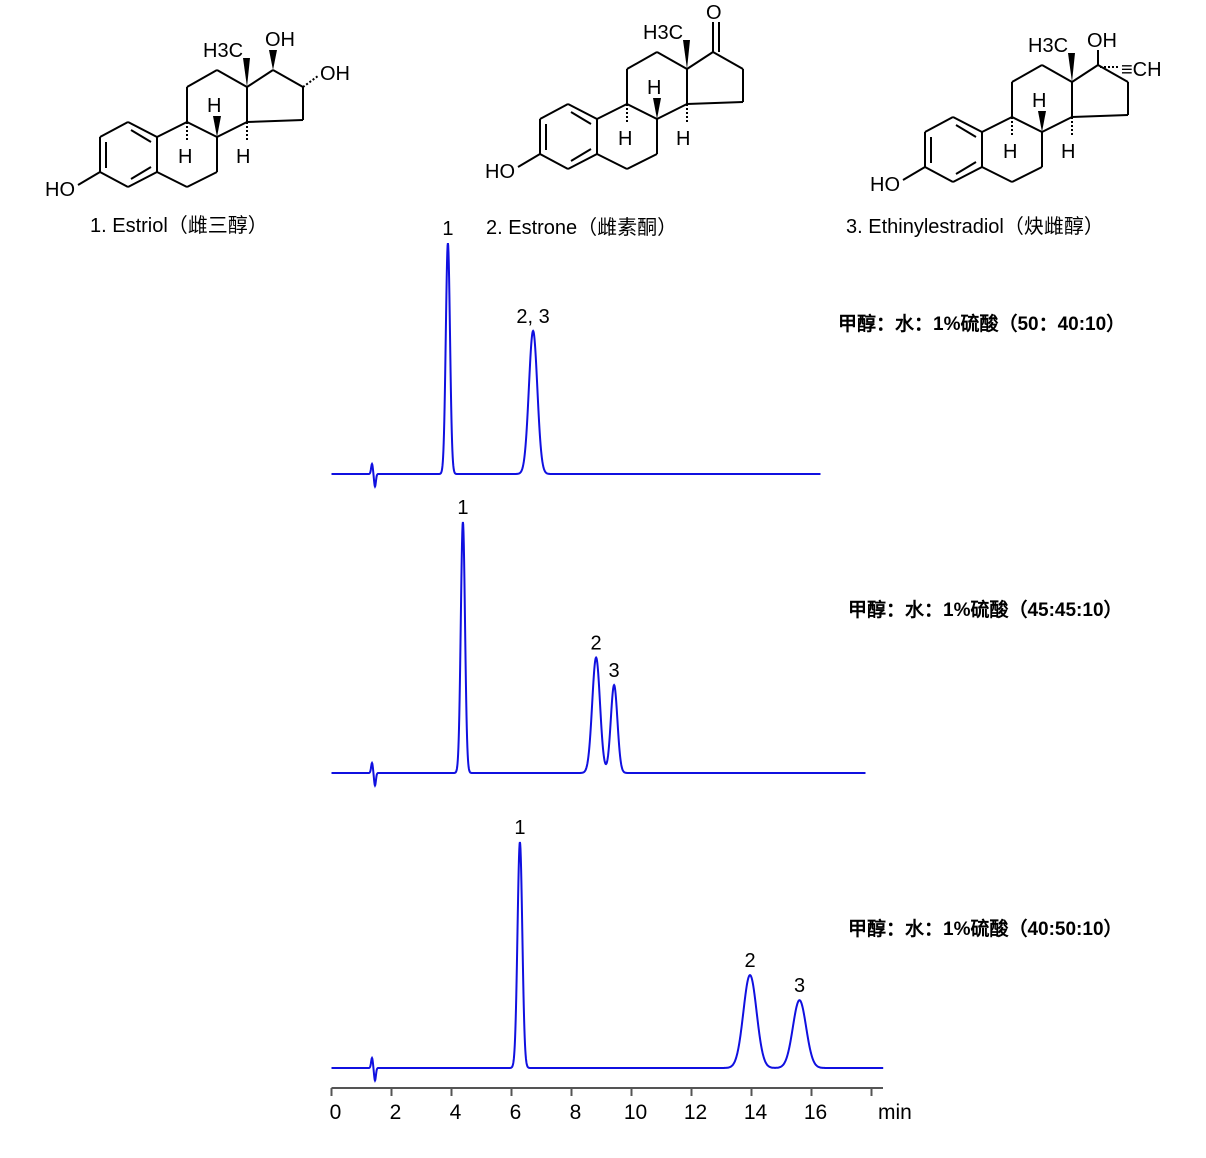 The image size is (1206, 1158). I want to click on oh16-hash, so click(310, 81).